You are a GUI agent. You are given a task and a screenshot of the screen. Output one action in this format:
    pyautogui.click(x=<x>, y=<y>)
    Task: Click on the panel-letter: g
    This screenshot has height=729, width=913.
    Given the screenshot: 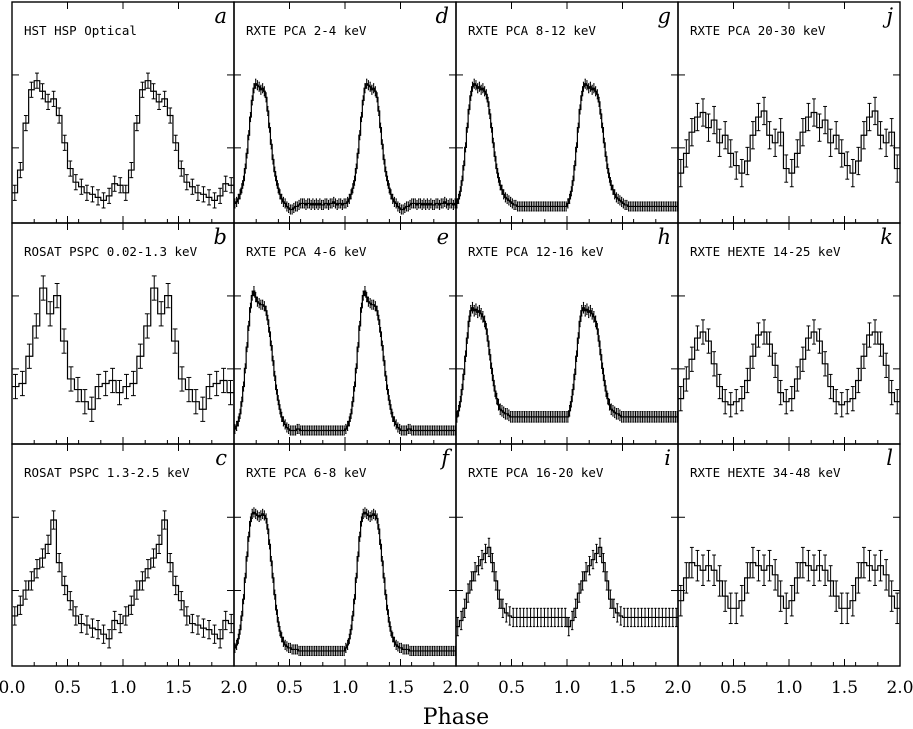 What is the action you would take?
    pyautogui.click(x=664, y=16)
    